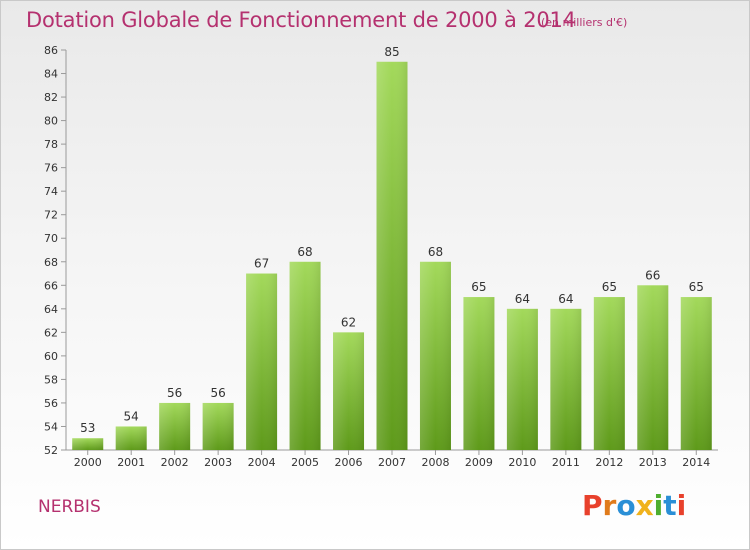 The image size is (750, 550). I want to click on y-tick-label: 66, so click(51, 285).